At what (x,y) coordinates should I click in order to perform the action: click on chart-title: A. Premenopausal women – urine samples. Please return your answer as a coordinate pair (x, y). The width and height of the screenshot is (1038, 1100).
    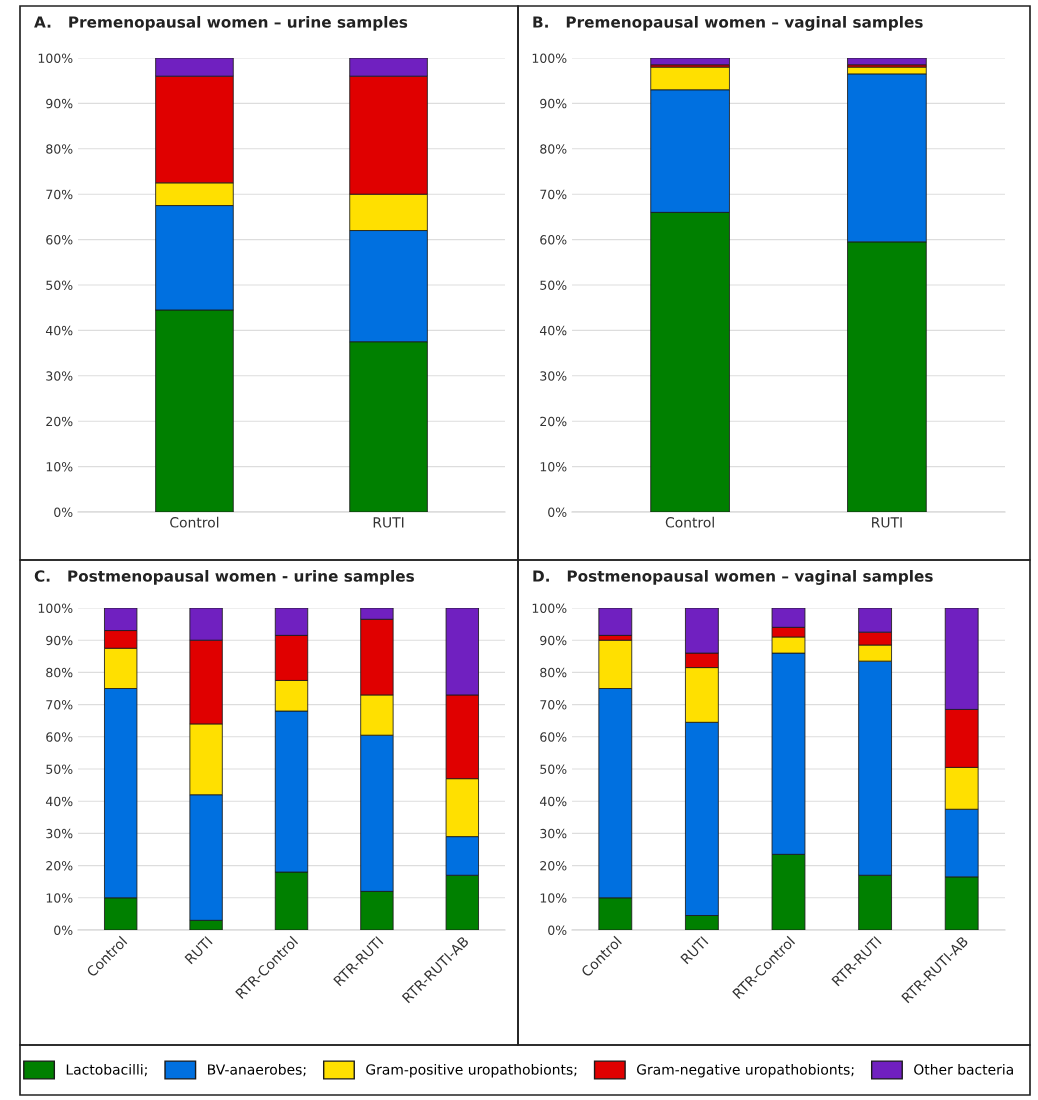
    Looking at the image, I should click on (221, 23).